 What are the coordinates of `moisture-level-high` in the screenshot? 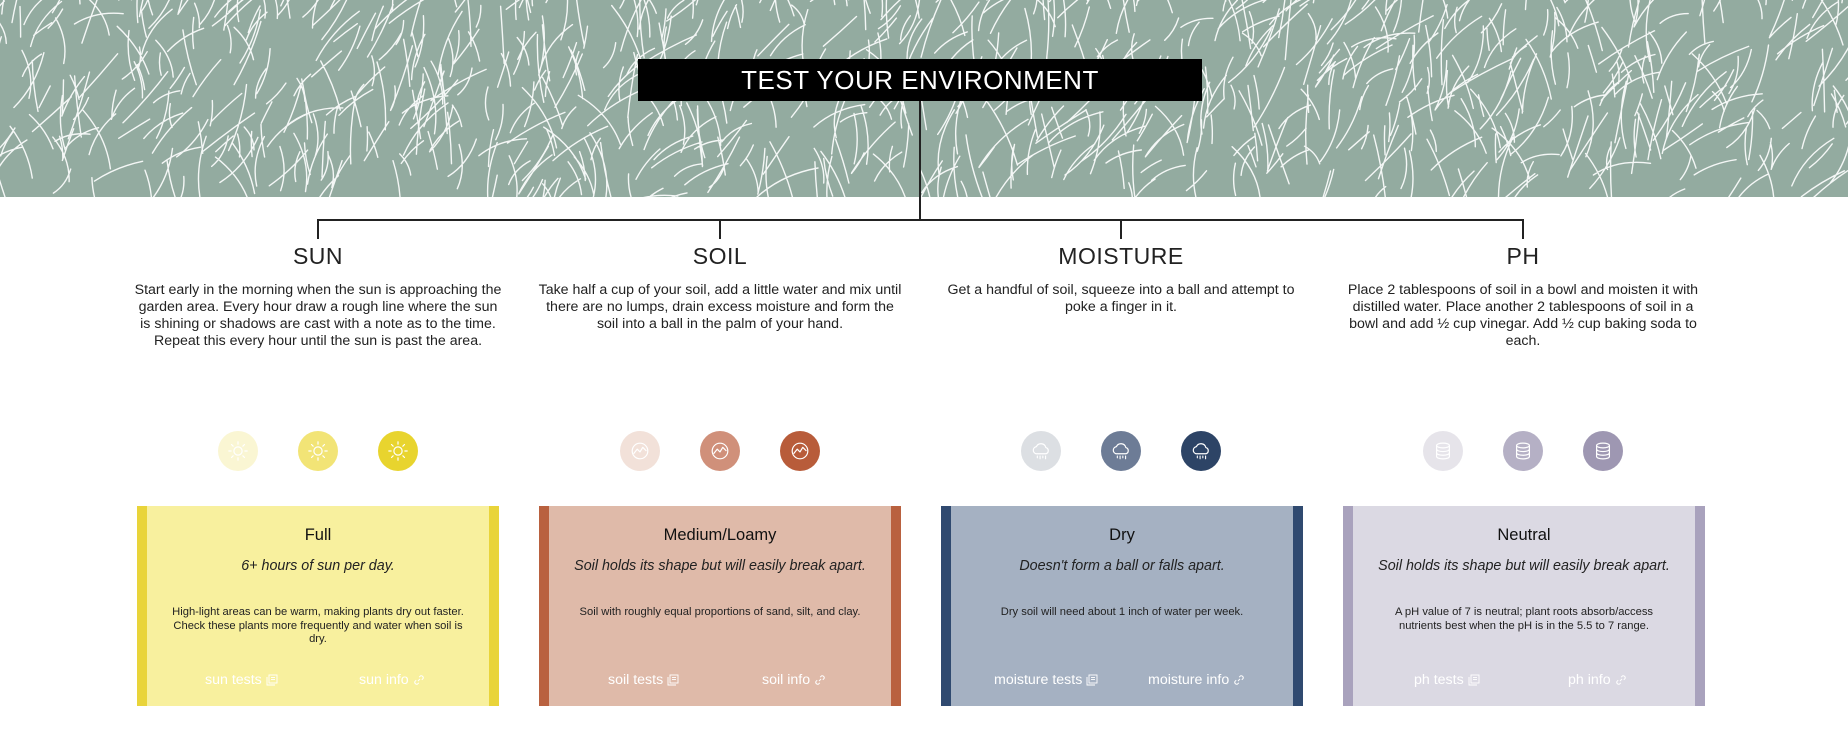 It's located at (1201, 451).